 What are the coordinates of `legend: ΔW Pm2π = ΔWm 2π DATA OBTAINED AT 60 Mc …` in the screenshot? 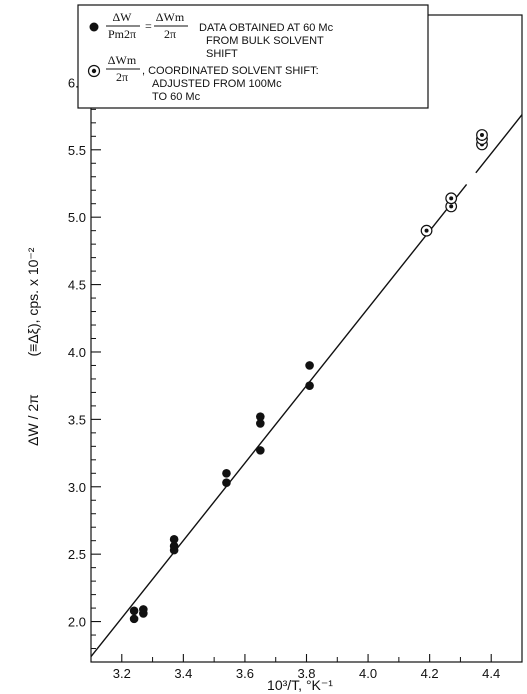 It's located at (253, 56).